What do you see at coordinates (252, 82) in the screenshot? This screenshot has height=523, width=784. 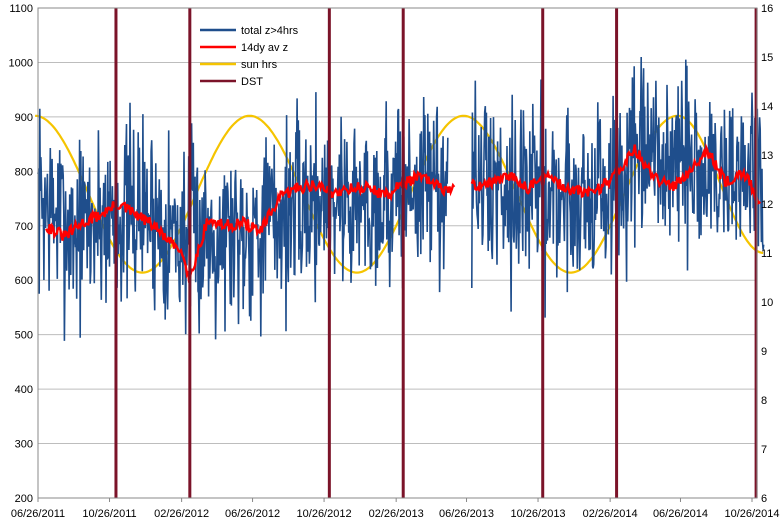 I see `legend-label: DST` at bounding box center [252, 82].